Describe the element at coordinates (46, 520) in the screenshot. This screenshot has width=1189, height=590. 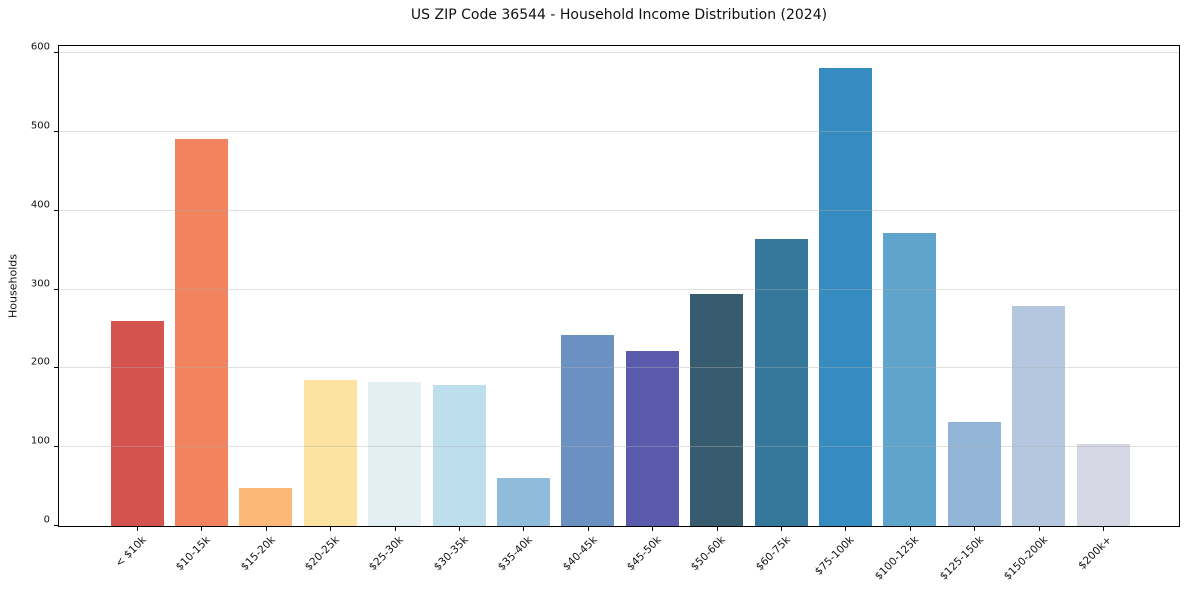
I see `y-tick-label: 0` at that location.